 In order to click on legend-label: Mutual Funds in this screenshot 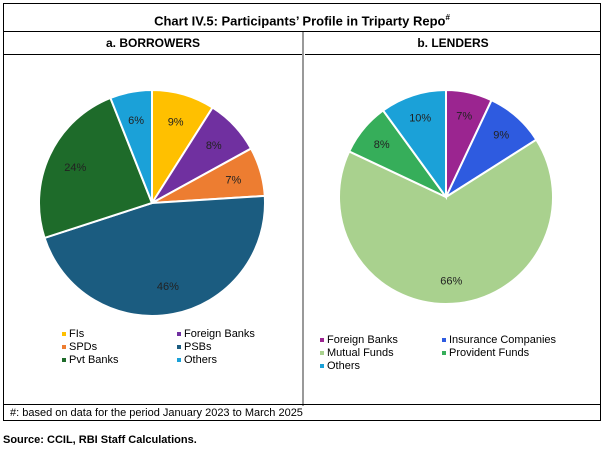, I will do `click(360, 353)`.